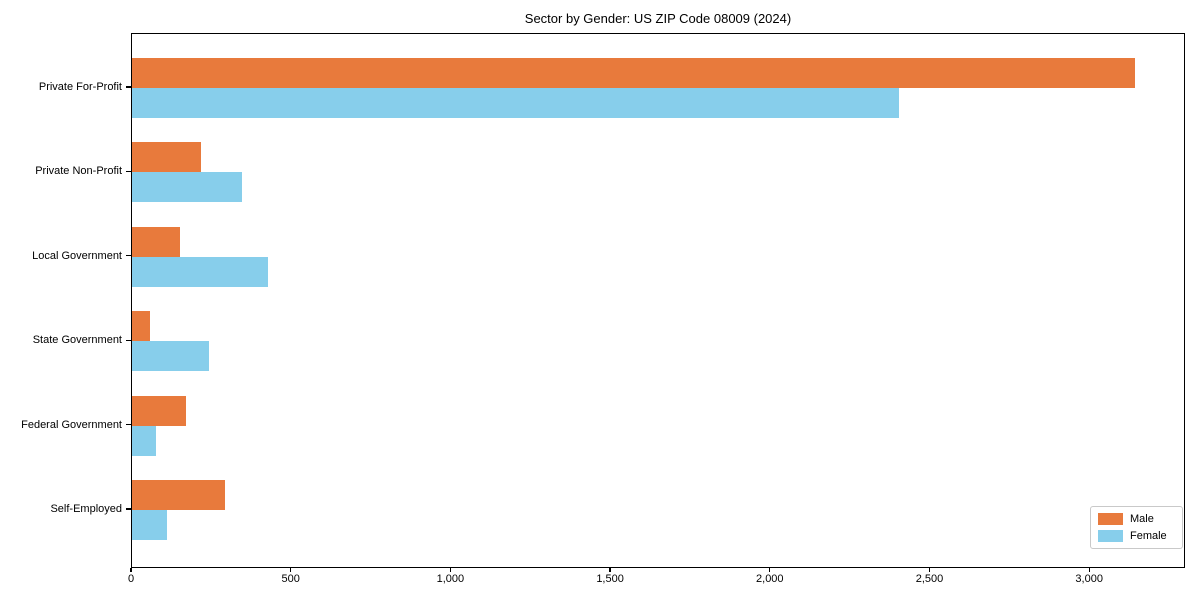 The width and height of the screenshot is (1200, 600). What do you see at coordinates (1148, 536) in the screenshot?
I see `legend-label-female: Female` at bounding box center [1148, 536].